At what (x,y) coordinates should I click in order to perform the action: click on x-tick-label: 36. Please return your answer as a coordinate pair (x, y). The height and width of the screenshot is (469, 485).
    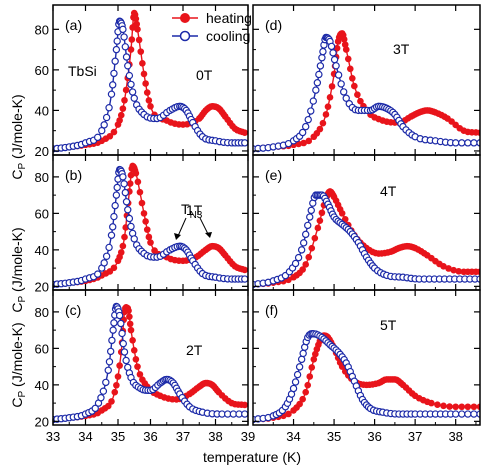
    Looking at the image, I should click on (150, 436).